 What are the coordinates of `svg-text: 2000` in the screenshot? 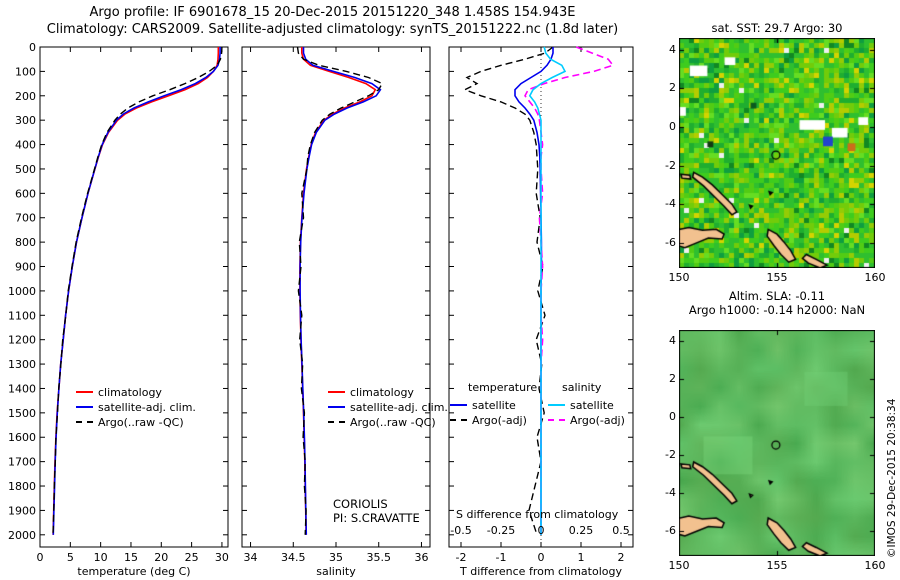 It's located at (22, 535).